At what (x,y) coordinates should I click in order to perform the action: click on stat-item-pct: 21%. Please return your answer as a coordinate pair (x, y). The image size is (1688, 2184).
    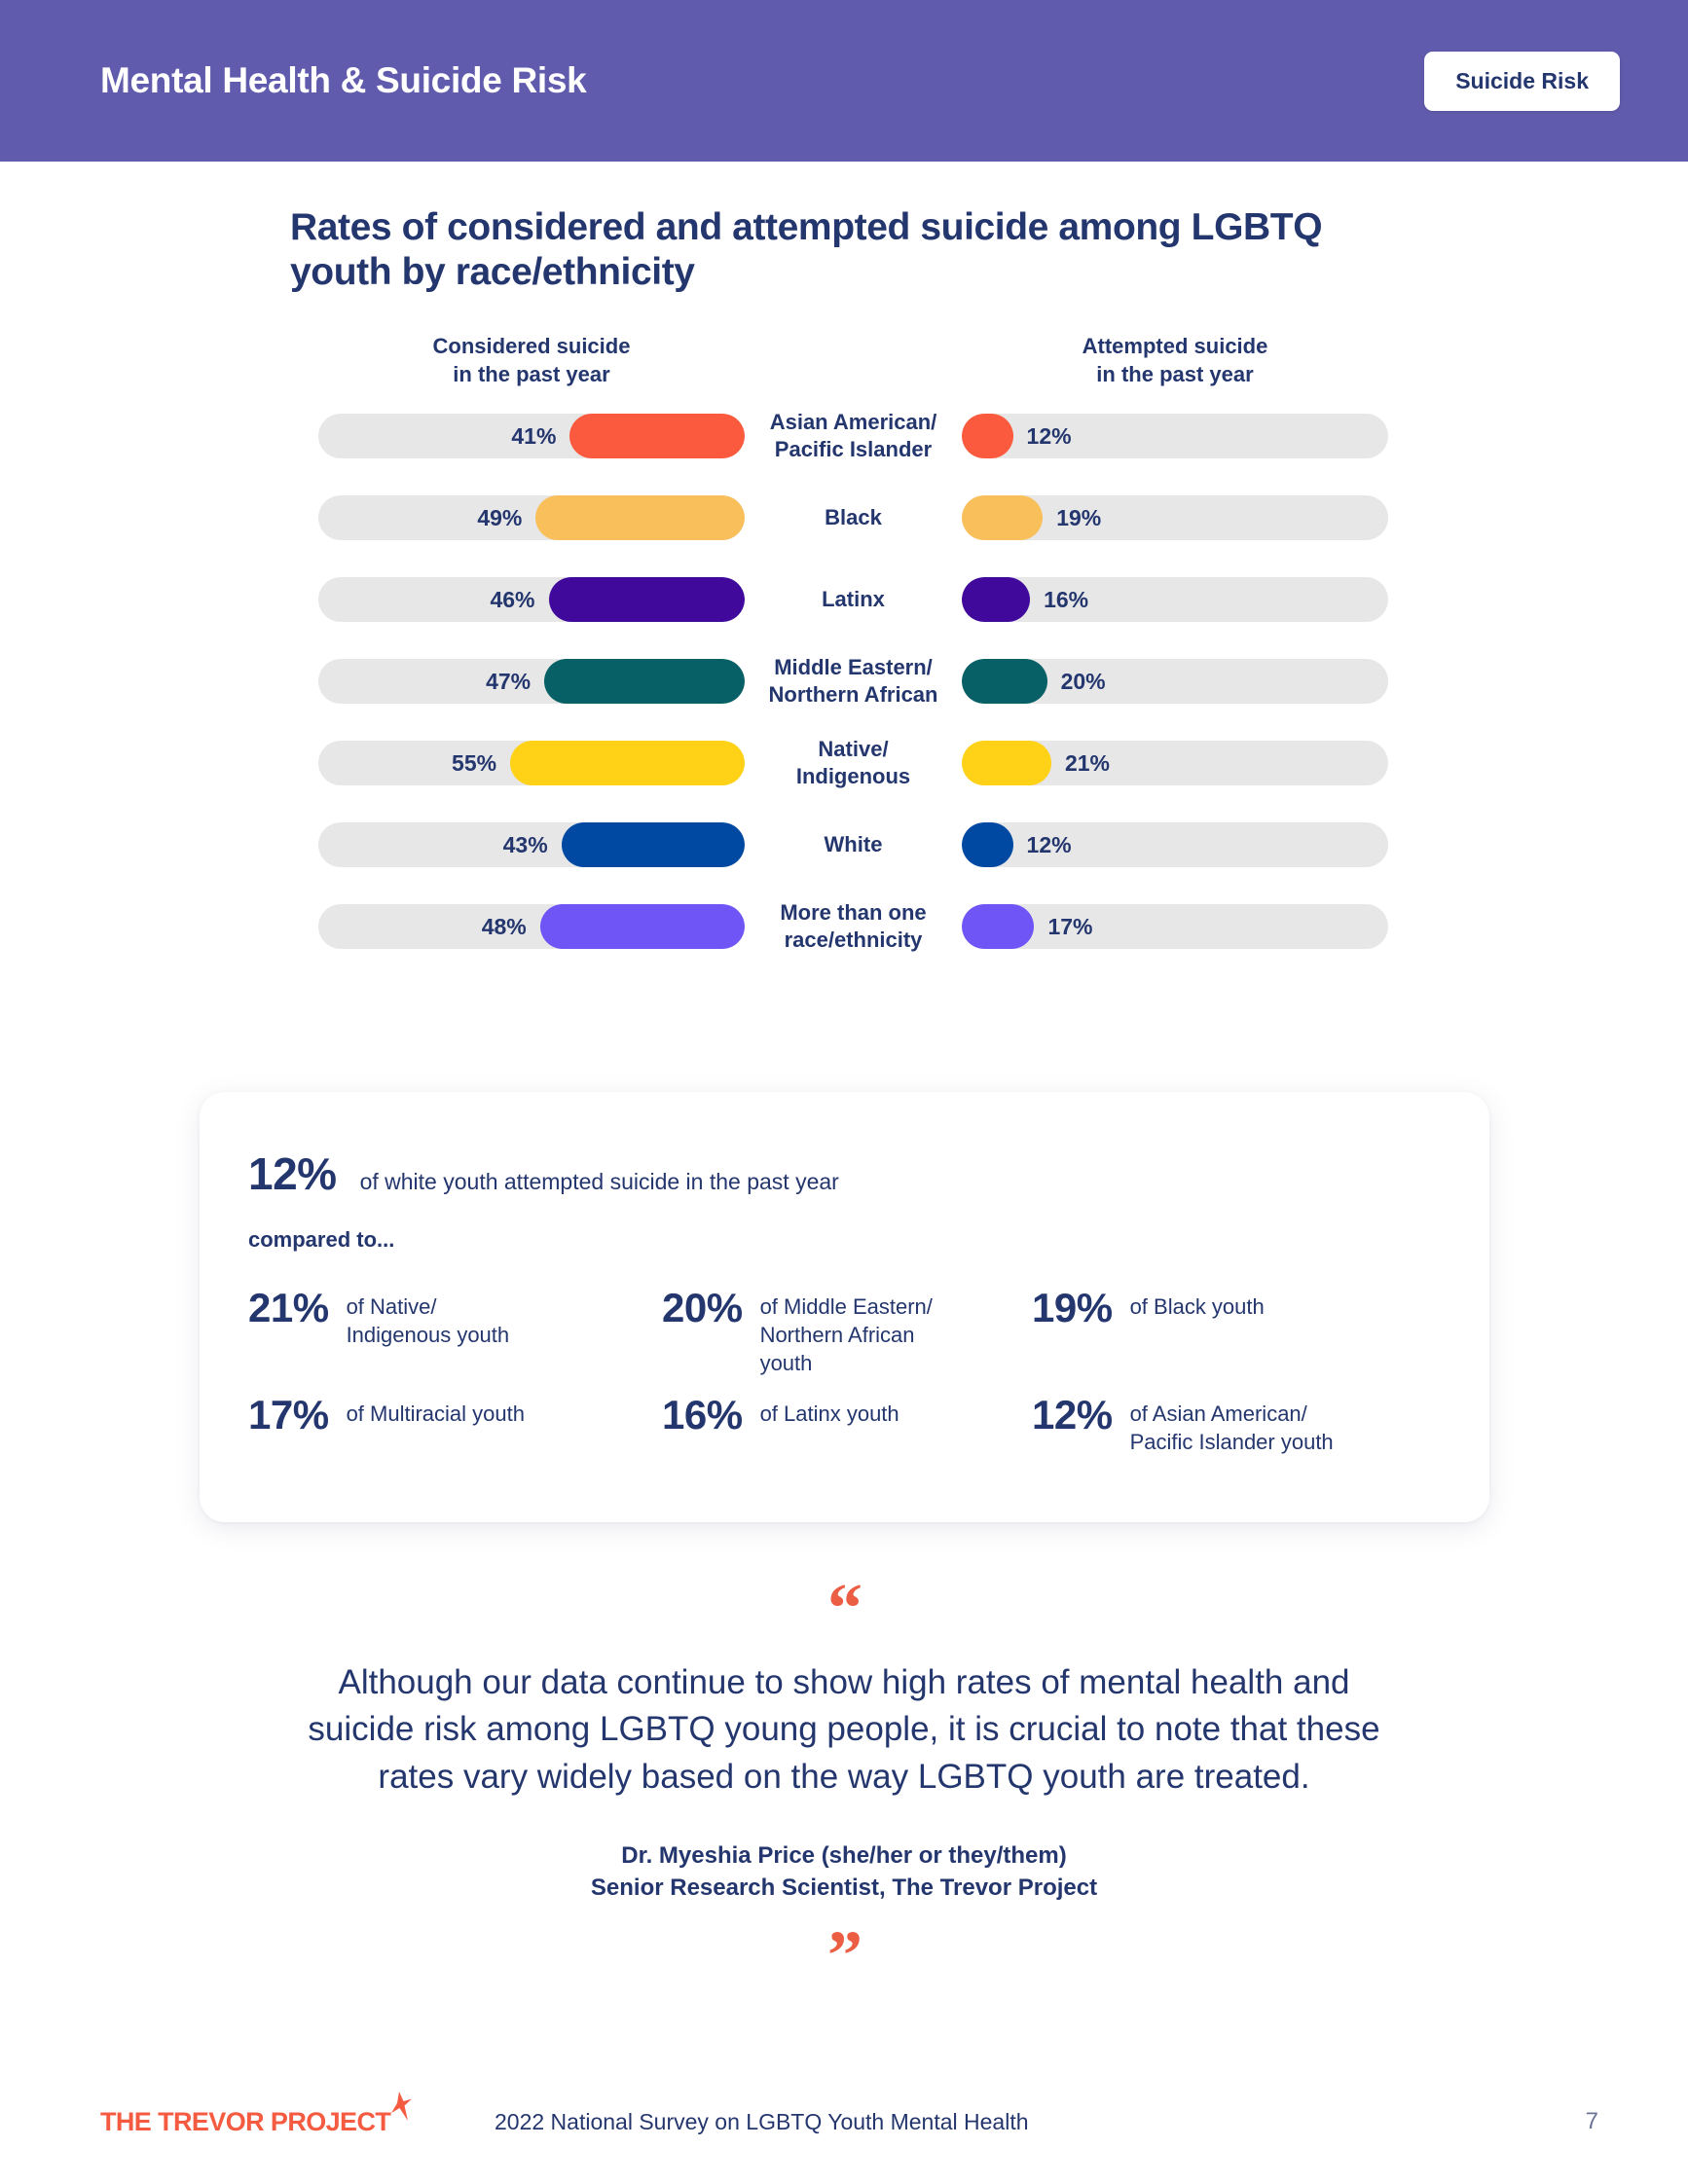
    Looking at the image, I should click on (288, 1307).